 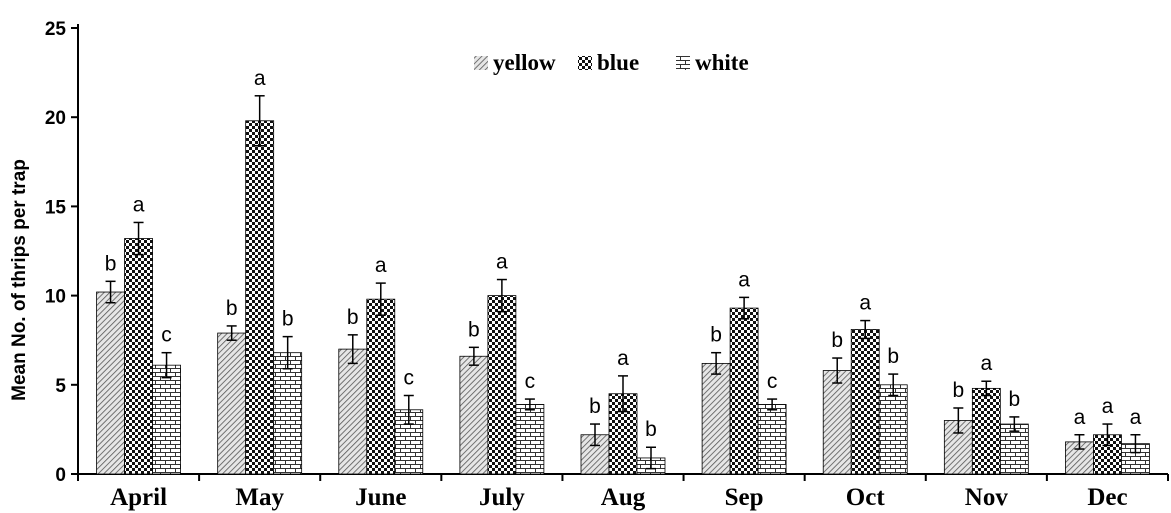 What do you see at coordinates (55, 297) in the screenshot?
I see `y-tick-label: 10` at bounding box center [55, 297].